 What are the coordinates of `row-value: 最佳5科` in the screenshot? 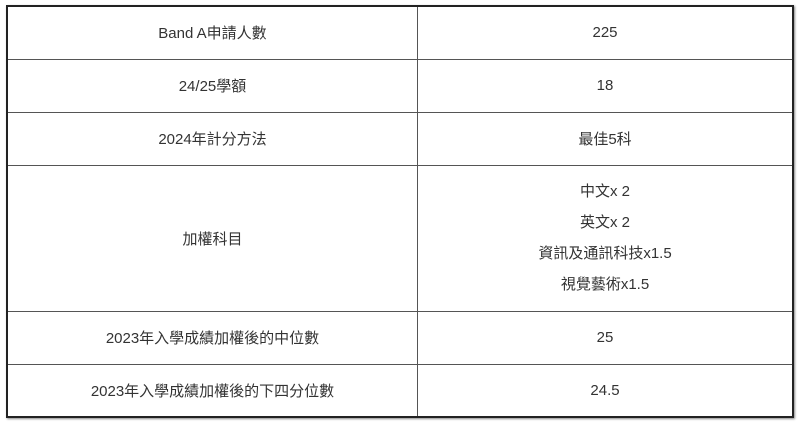 It's located at (605, 138).